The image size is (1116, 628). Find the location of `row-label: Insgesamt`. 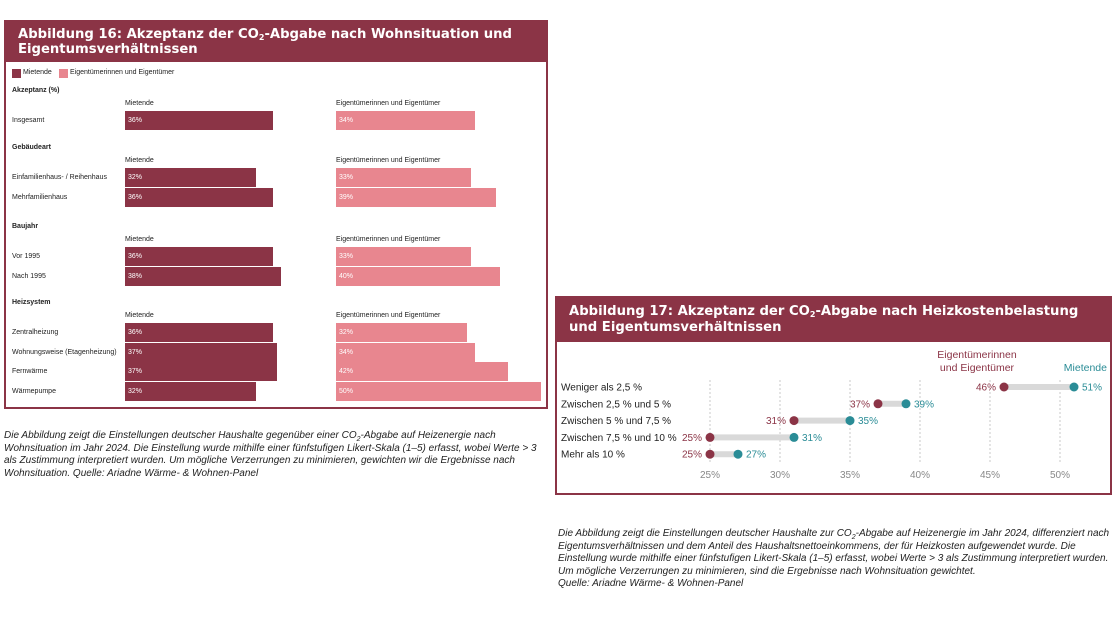

row-label: Insgesamt is located at coordinates (28, 120).